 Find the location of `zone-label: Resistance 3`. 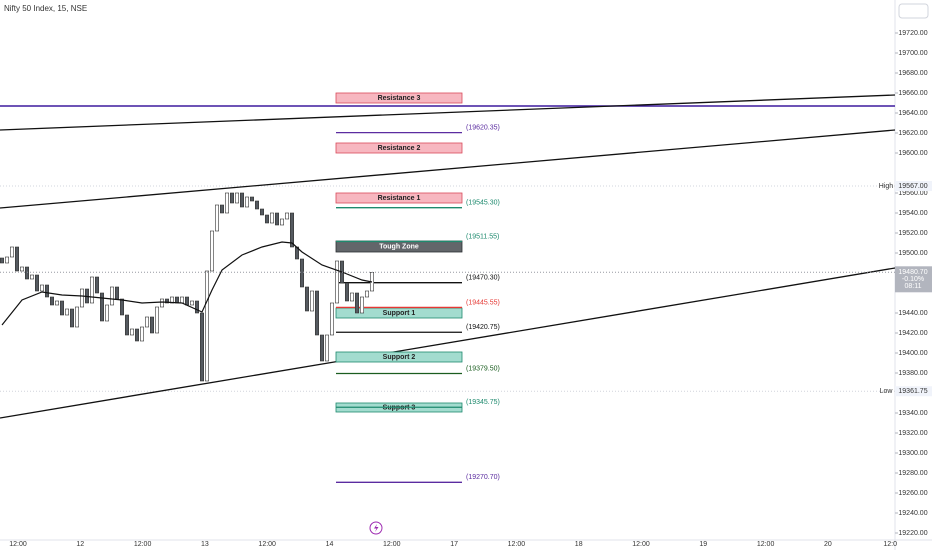

zone-label: Resistance 3 is located at coordinates (399, 98).